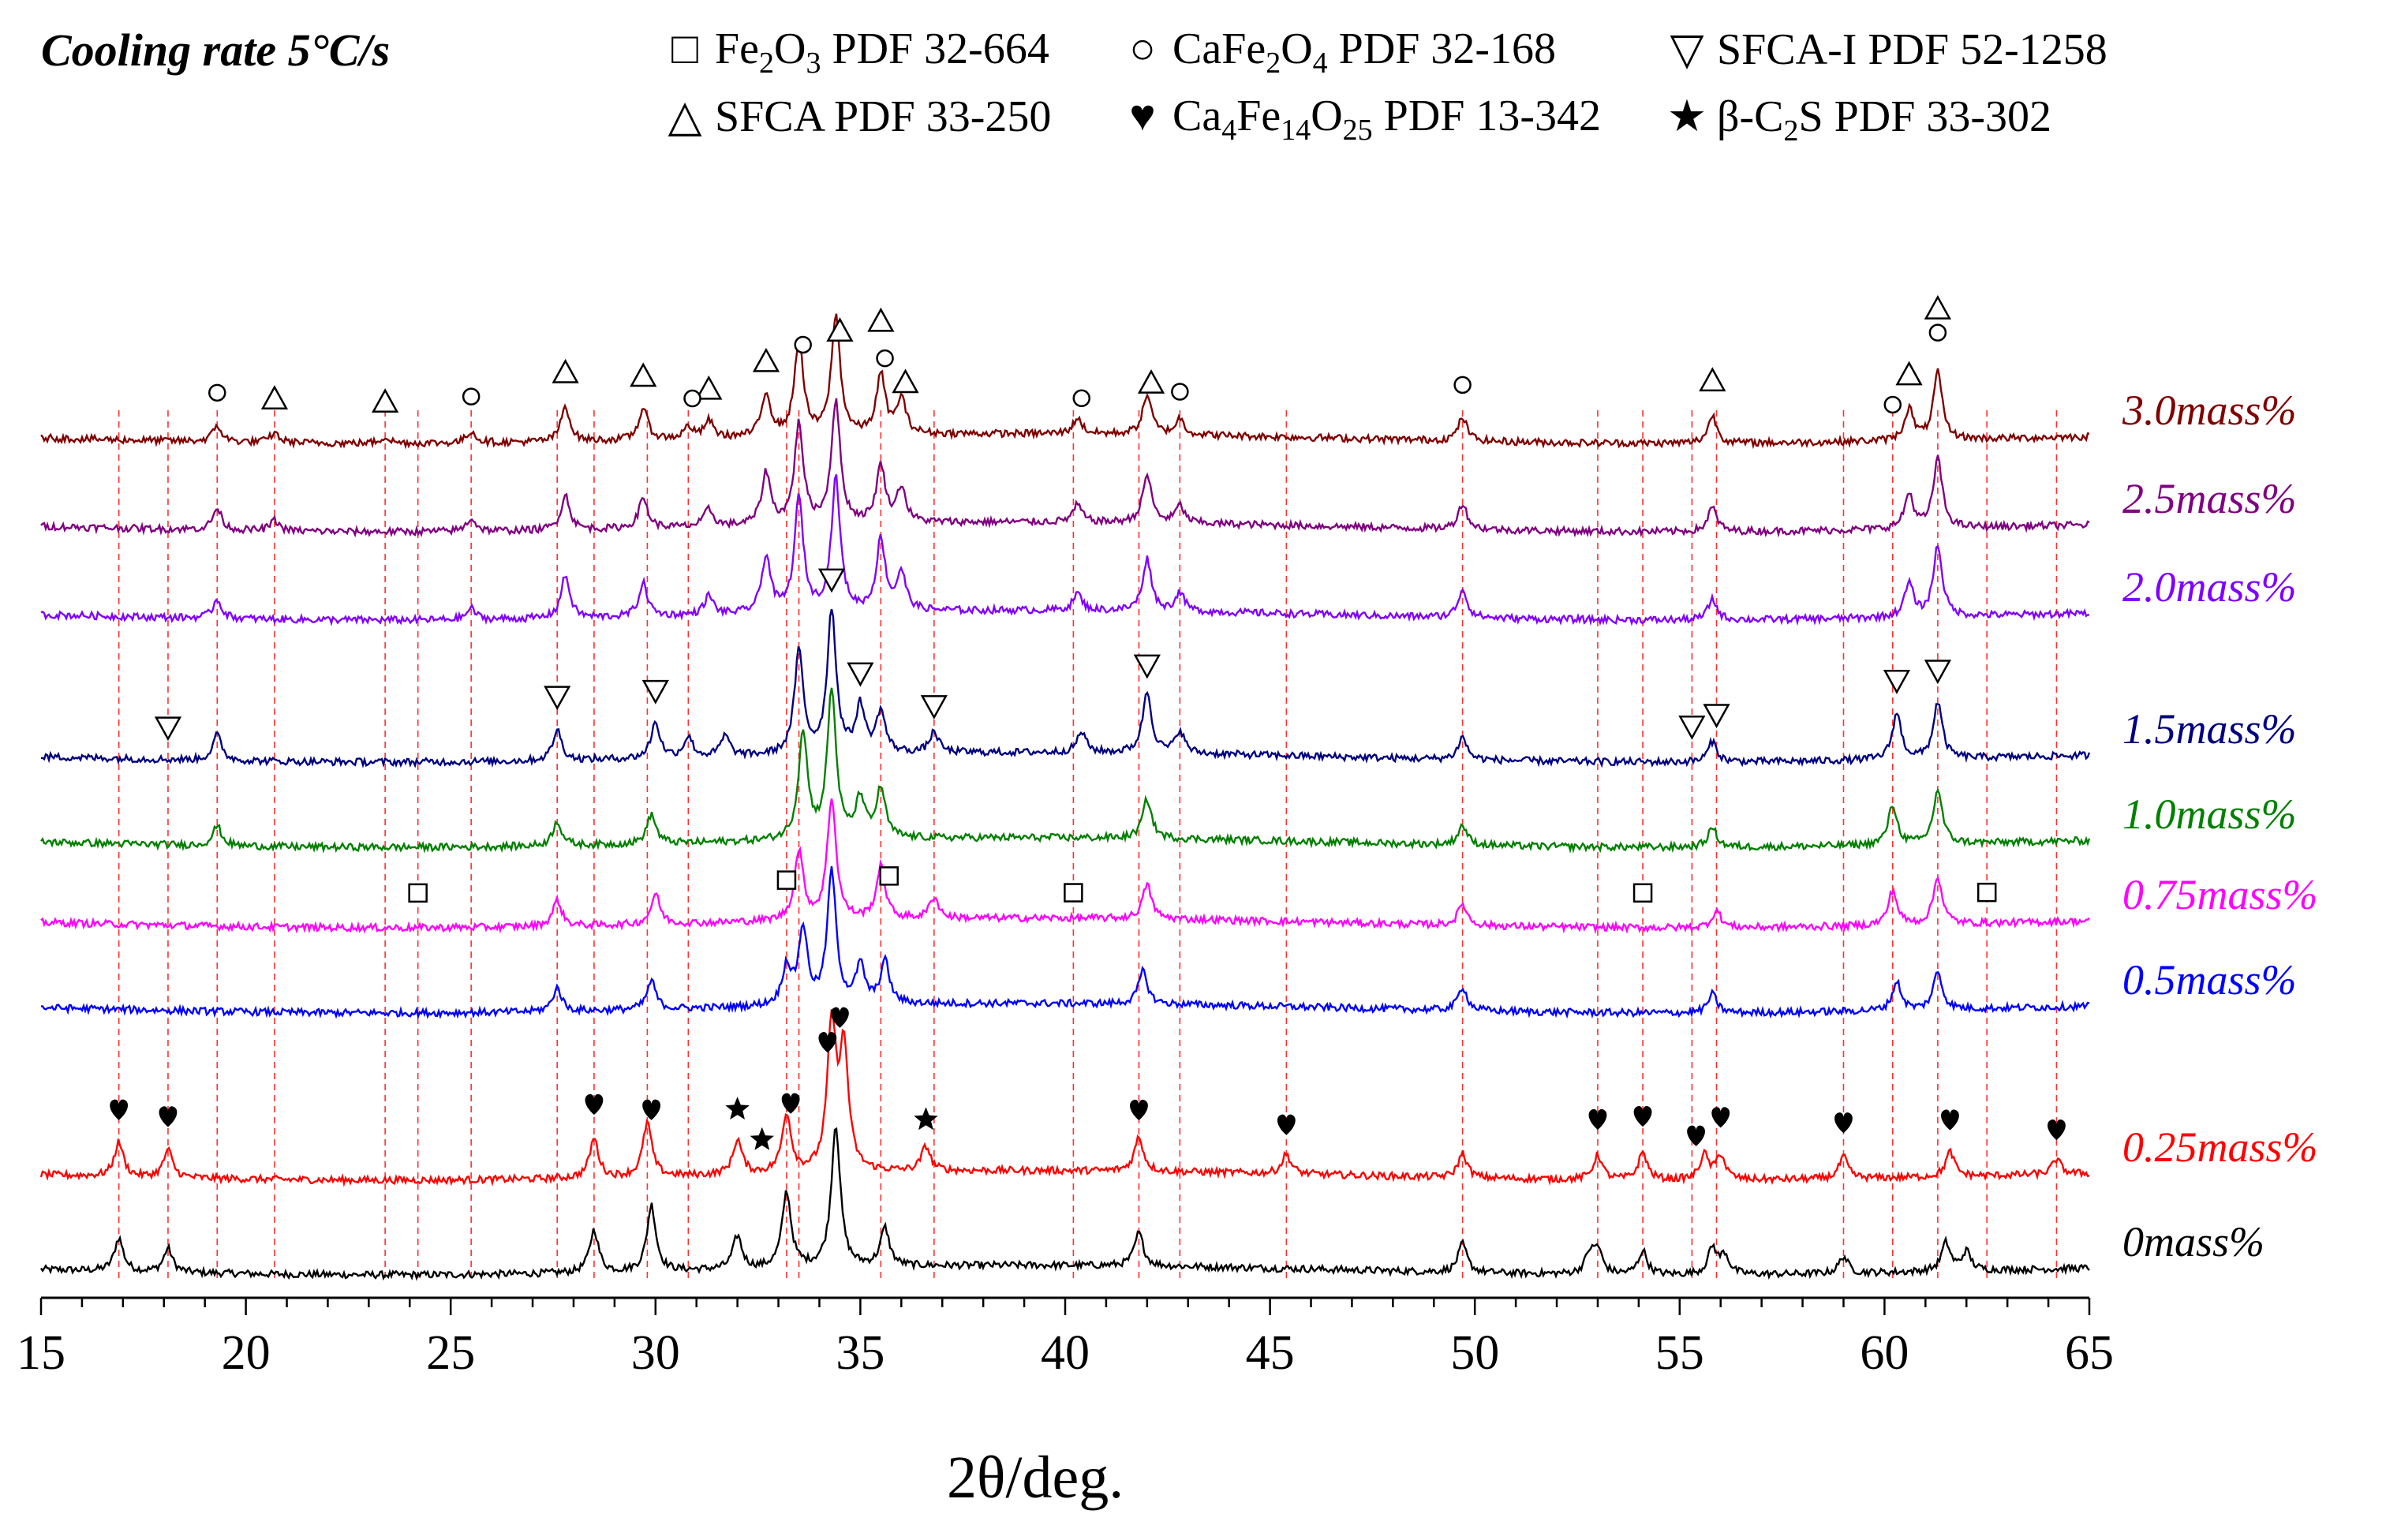  What do you see at coordinates (2193, 1241) in the screenshot?
I see `series-label: 0mass%` at bounding box center [2193, 1241].